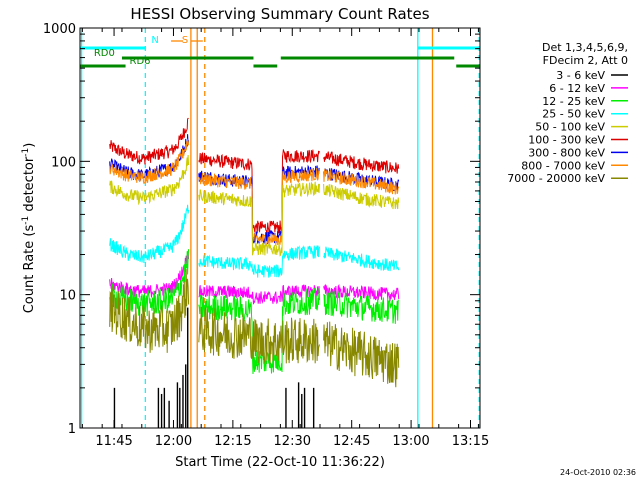 The width and height of the screenshot is (640, 480). Describe the element at coordinates (140, 61) in the screenshot. I see `bar-label-RD6: RD6` at that location.